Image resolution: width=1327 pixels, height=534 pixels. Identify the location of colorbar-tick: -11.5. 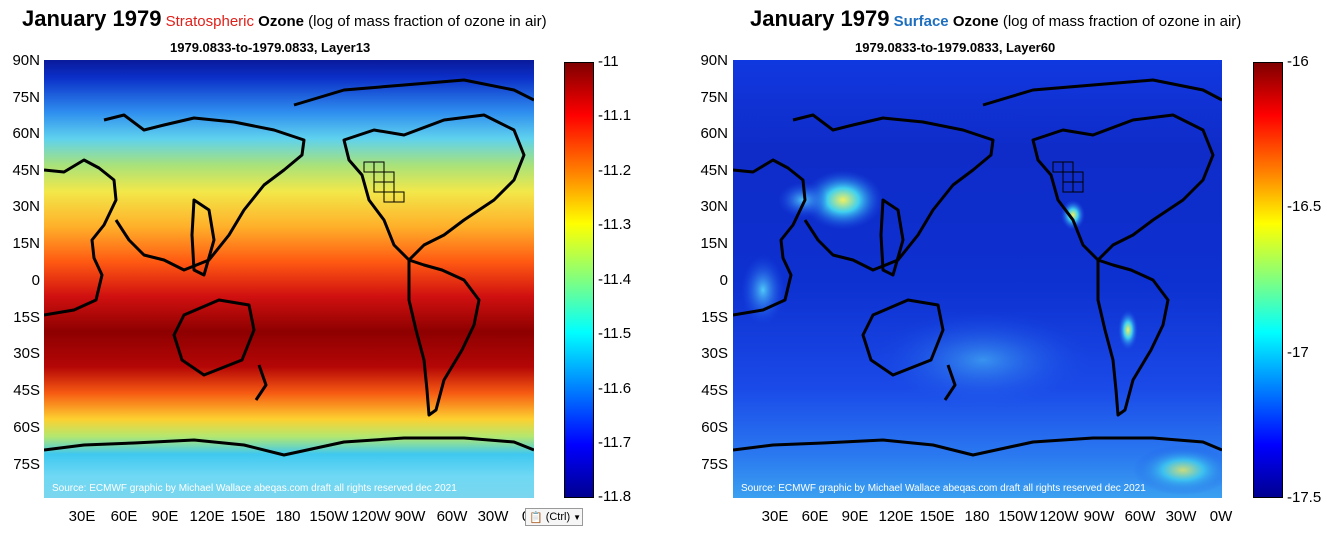
(615, 333).